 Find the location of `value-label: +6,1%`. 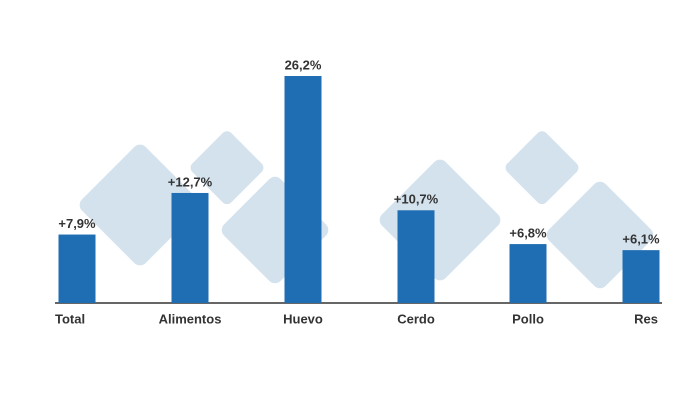

value-label: +6,1% is located at coordinates (641, 239).